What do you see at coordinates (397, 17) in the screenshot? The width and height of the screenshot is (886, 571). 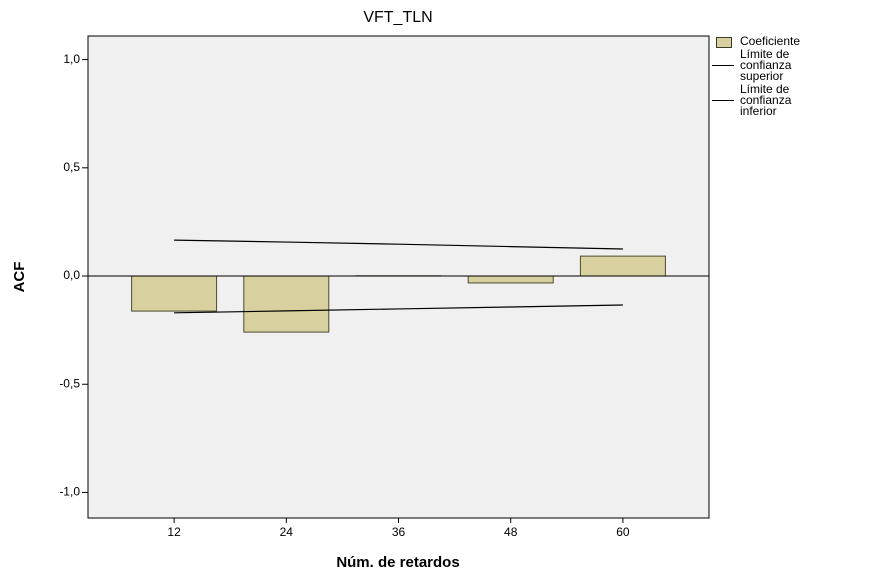 I see `chart-title: VFT_TLN` at bounding box center [397, 17].